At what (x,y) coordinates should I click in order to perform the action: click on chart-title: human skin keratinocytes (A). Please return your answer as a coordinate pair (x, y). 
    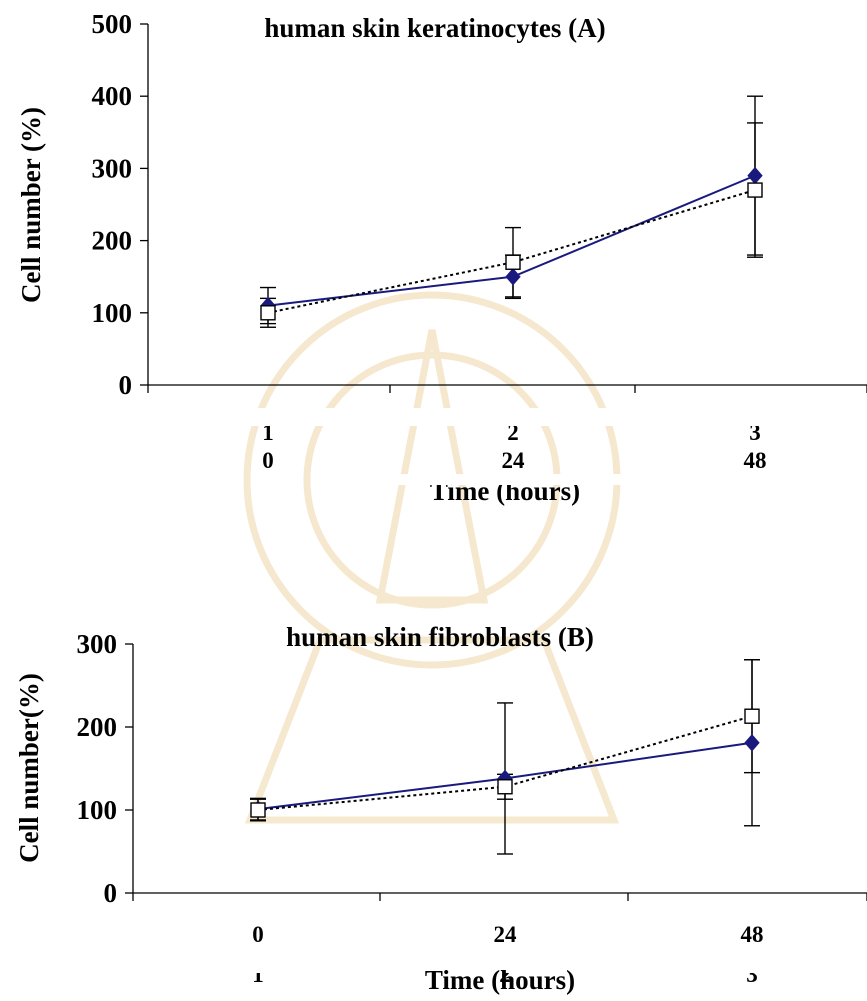
    Looking at the image, I should click on (434, 28).